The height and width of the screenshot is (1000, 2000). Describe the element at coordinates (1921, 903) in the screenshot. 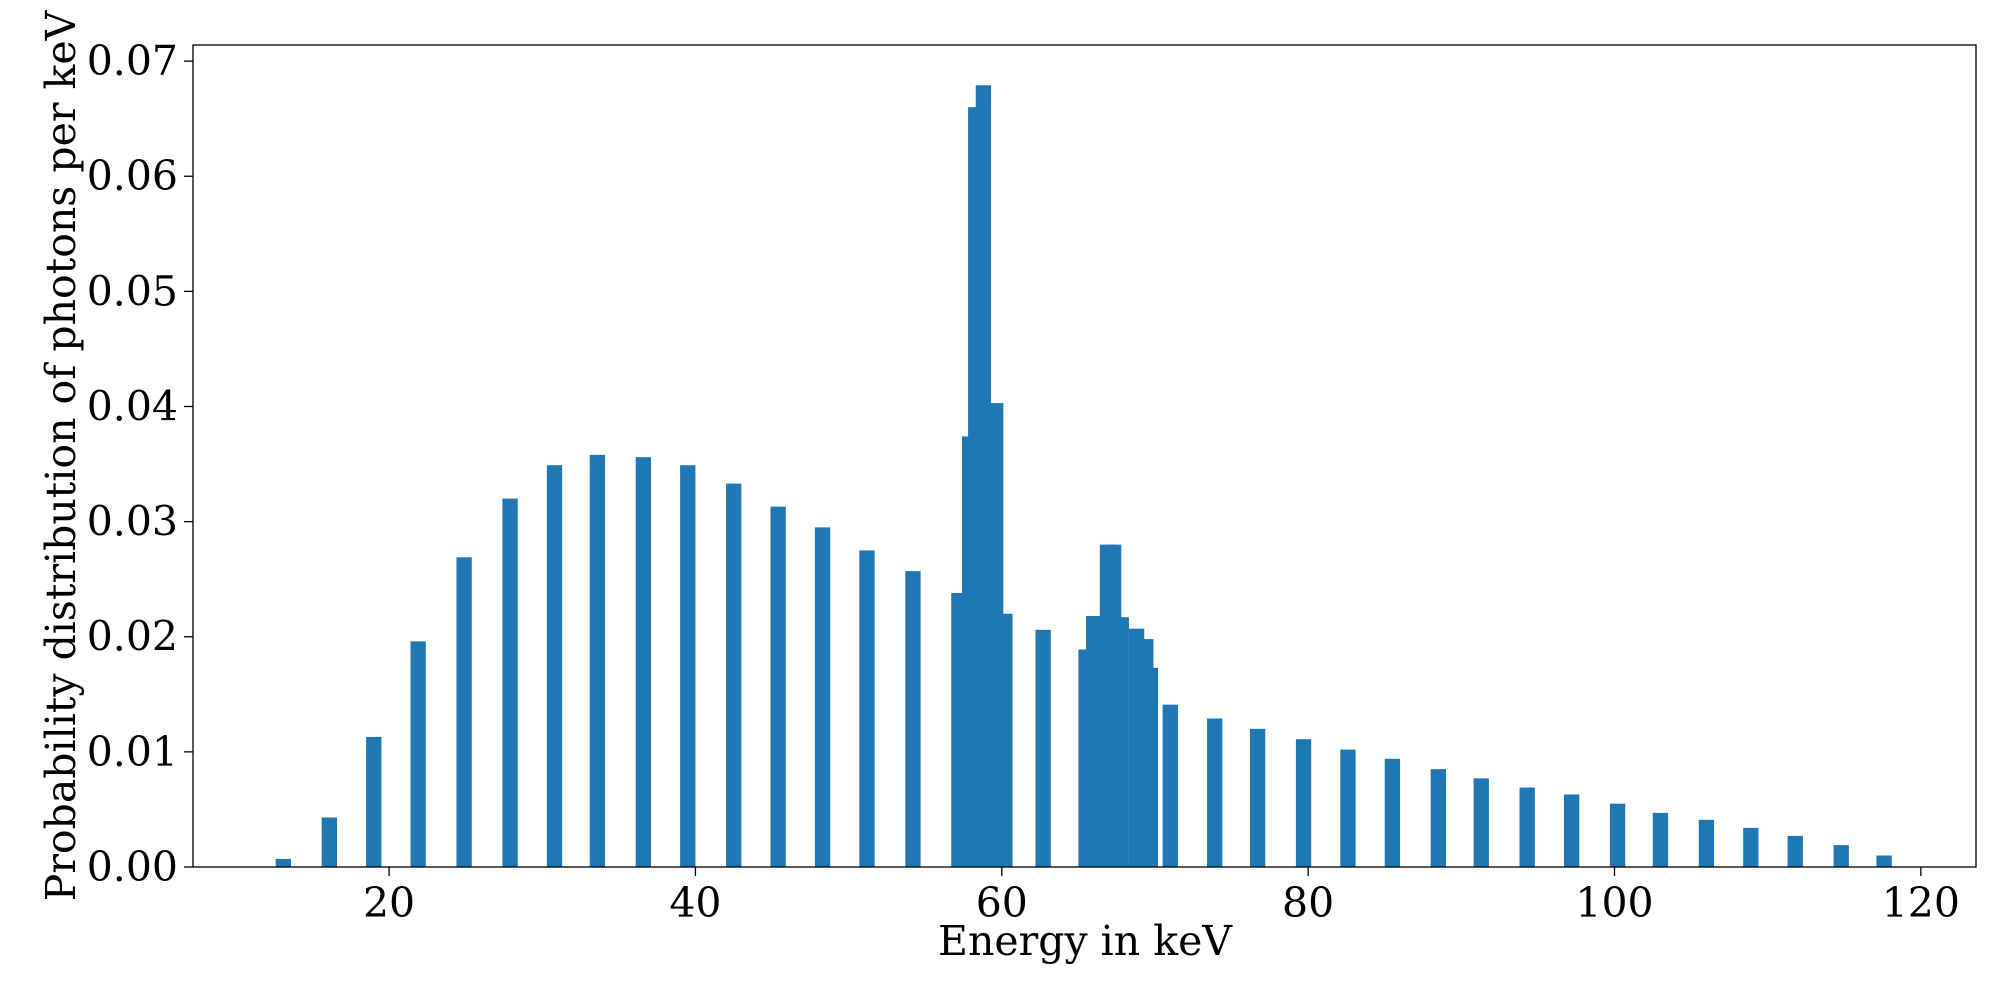

I see `x-tick-label: 120` at that location.